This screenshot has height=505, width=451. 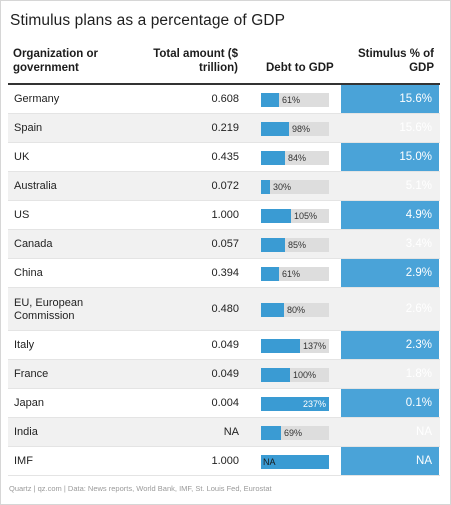 I want to click on cell-total-amount: 0.057, so click(x=225, y=243).